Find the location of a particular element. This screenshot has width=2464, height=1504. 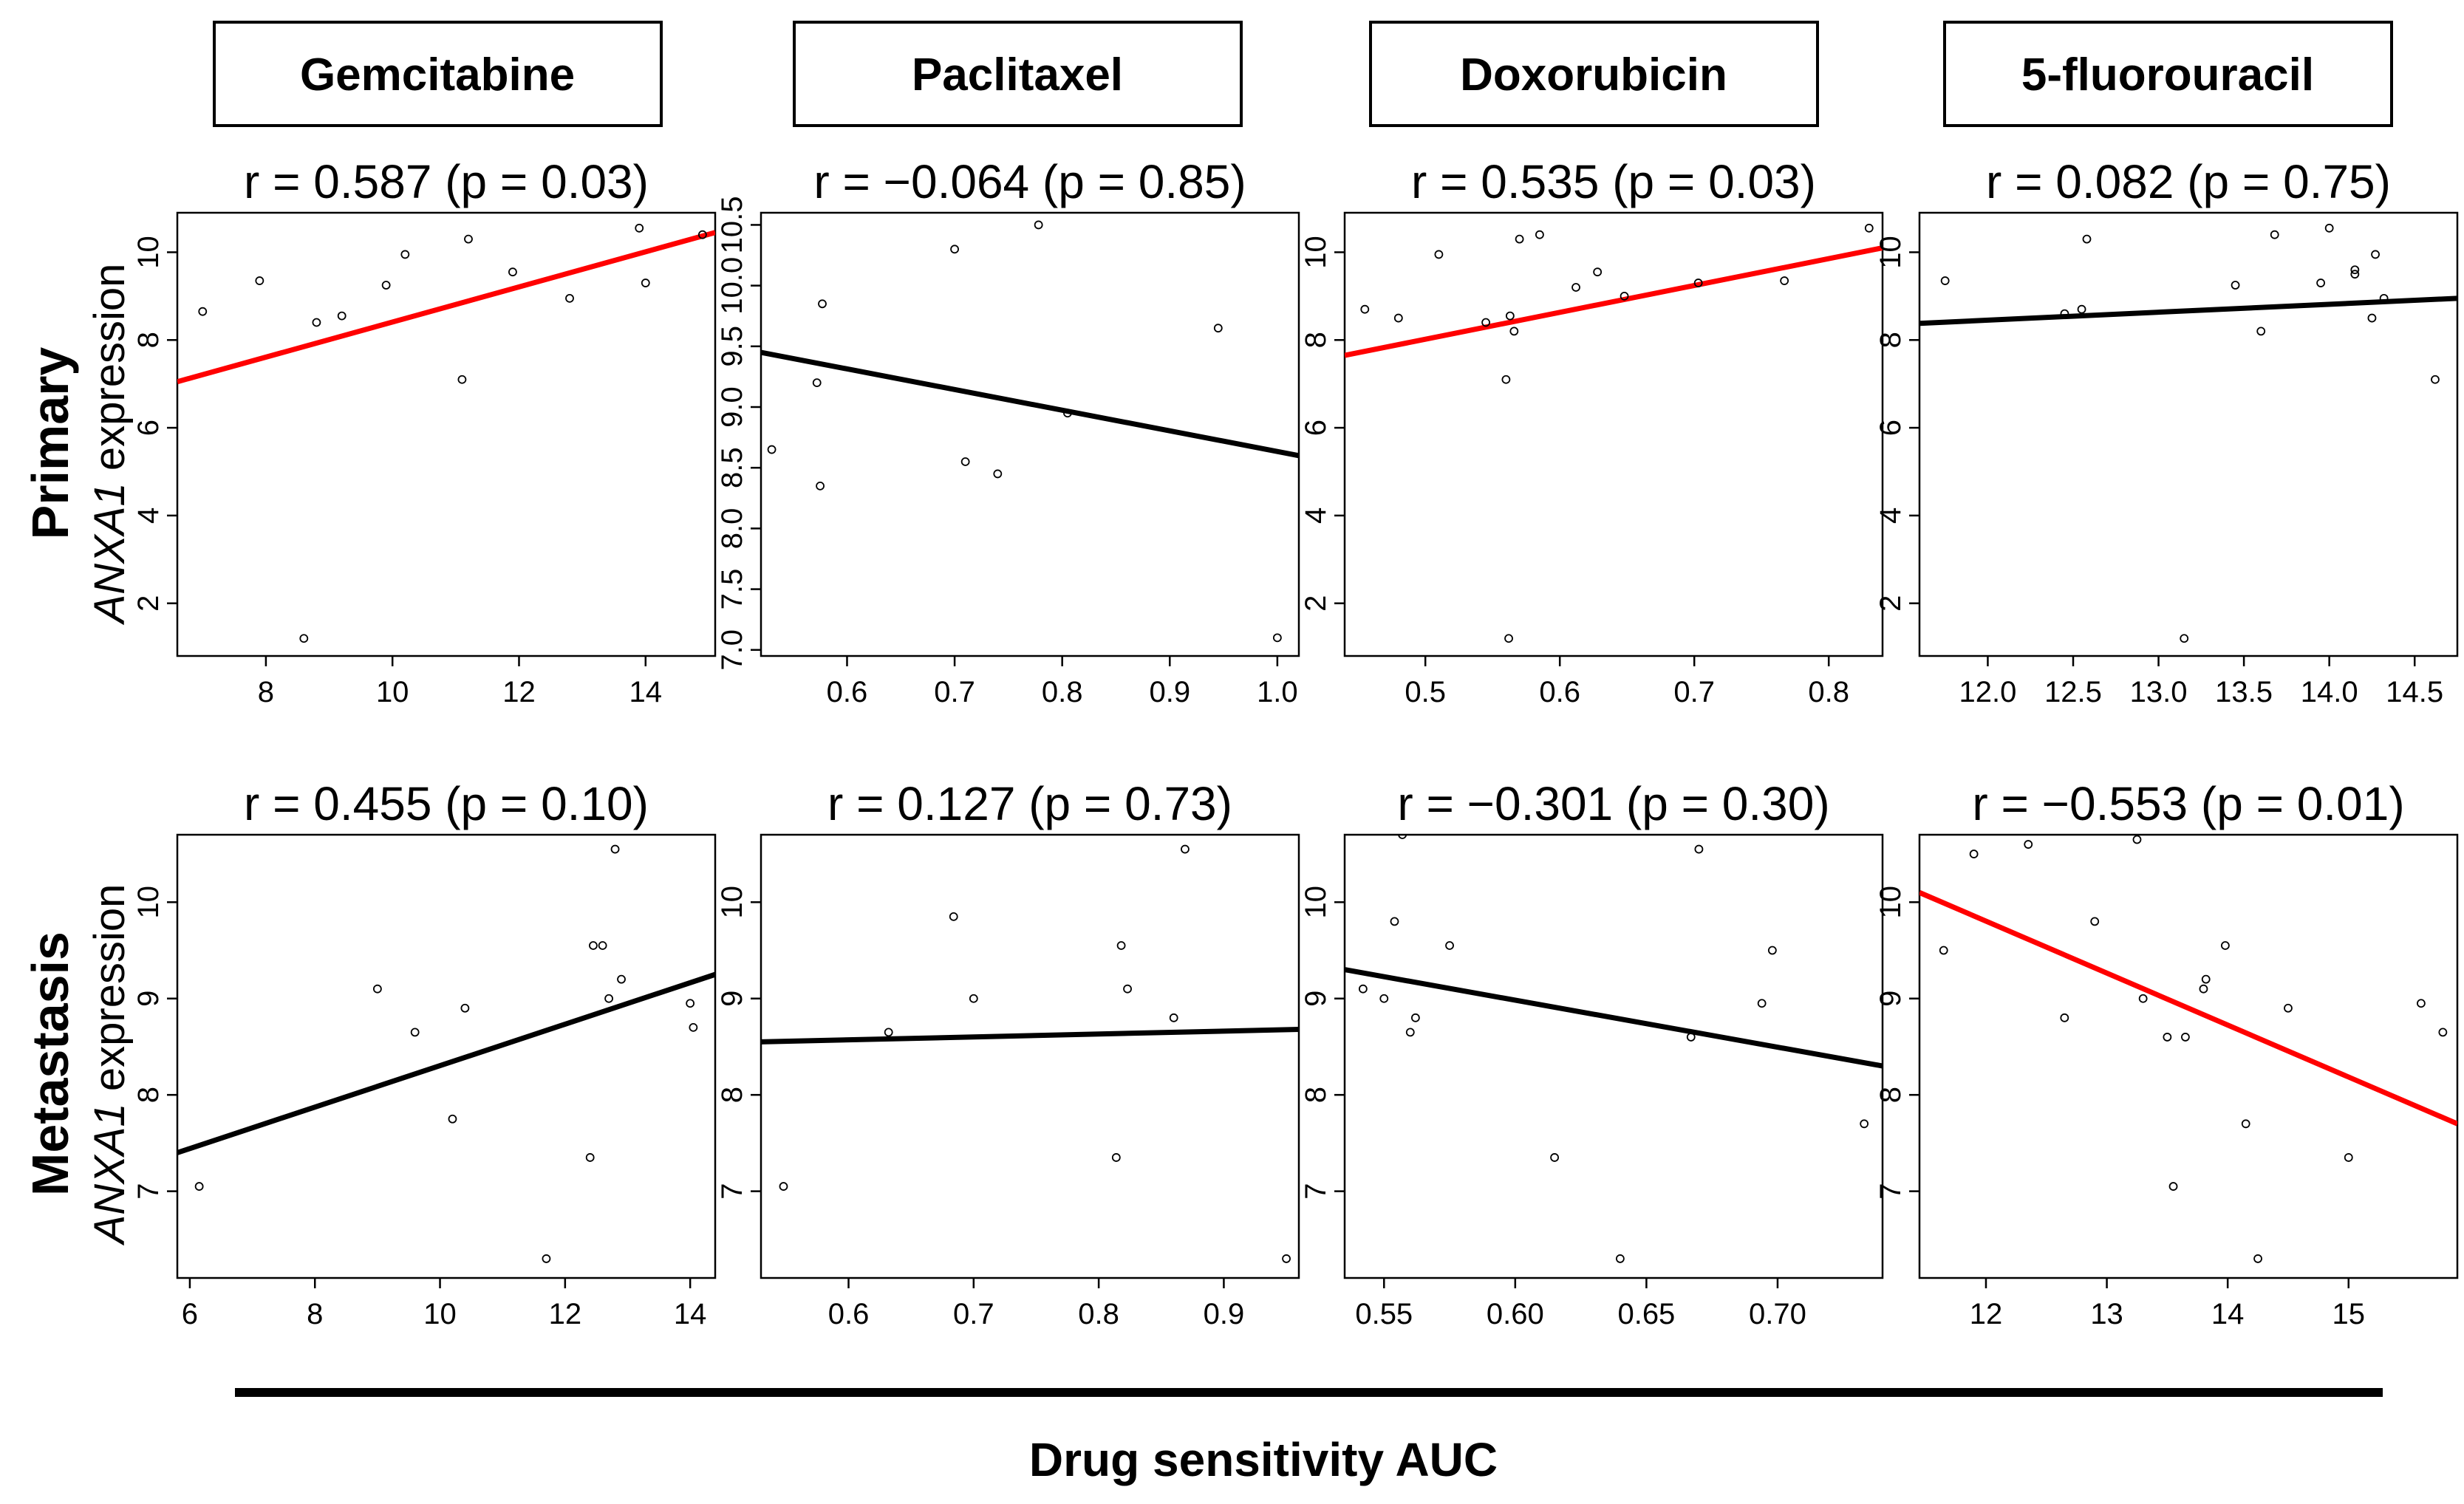

scatter-panel-metastasis-paclitaxel: r = 0.127 (p = 0.73) 0.6 0.7 0.8 0.9 7 8 9 10 is located at coordinates (1008, 1053).